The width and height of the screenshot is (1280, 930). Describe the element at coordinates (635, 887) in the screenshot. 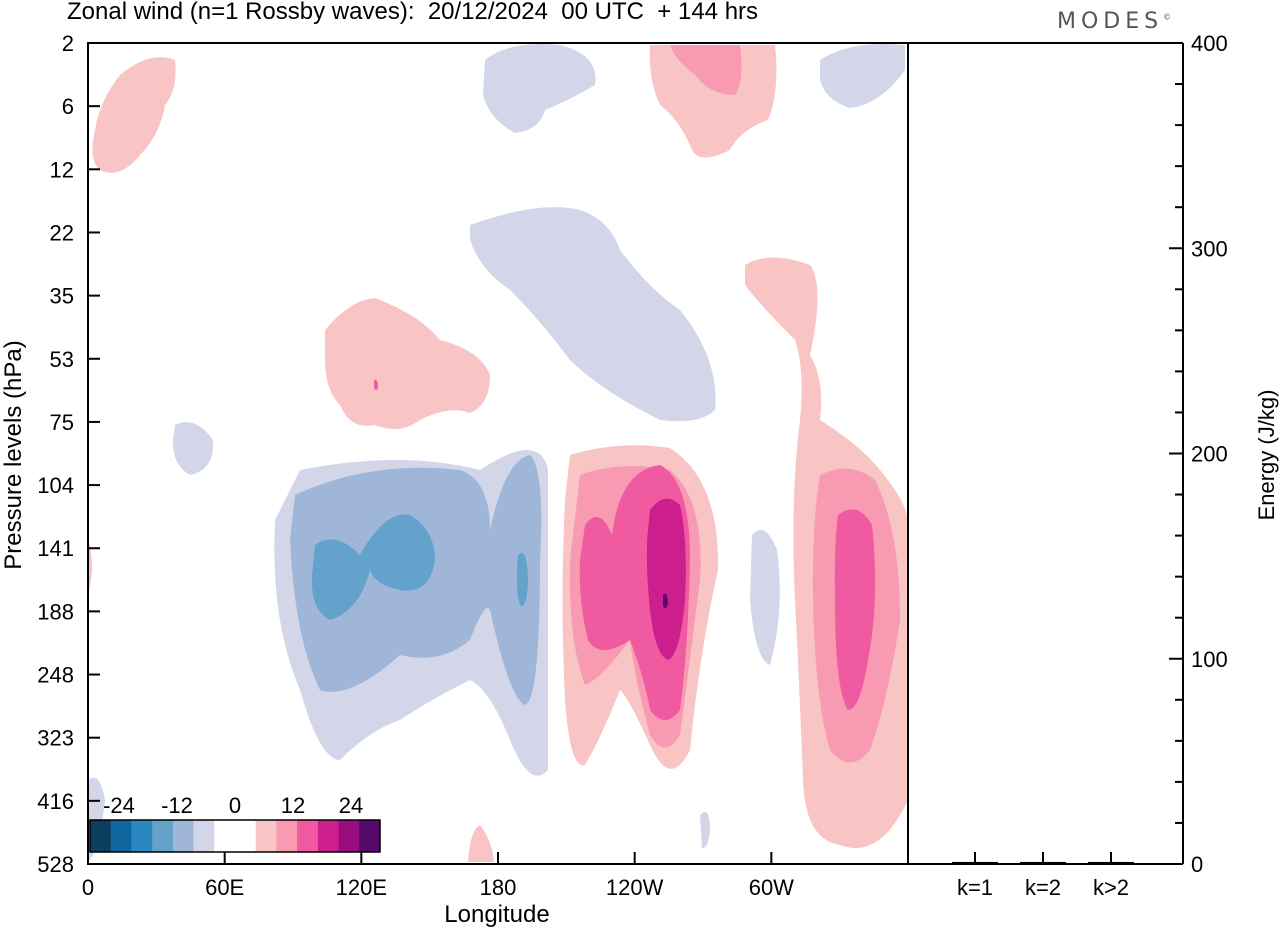

I see `longitude-tick-label: 120W` at that location.